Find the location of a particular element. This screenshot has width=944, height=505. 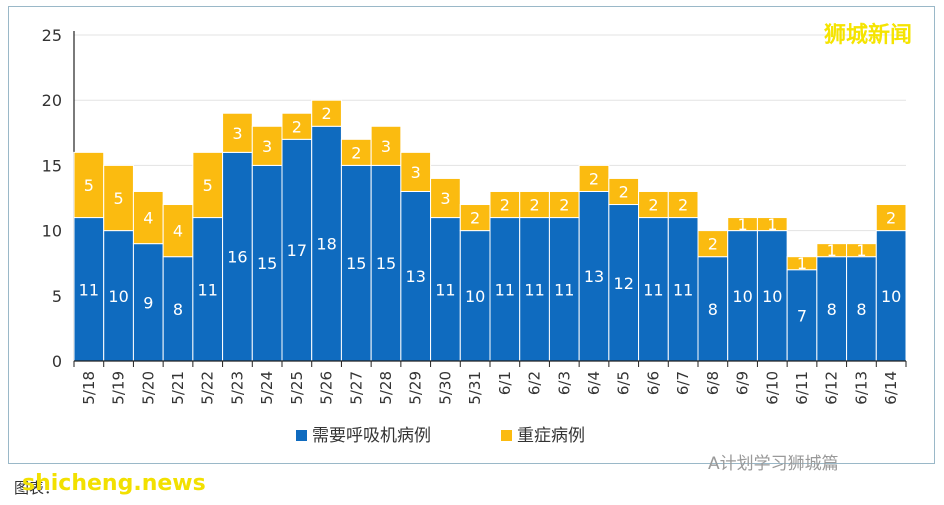

legend-label-ventilator: 需要呼吸机病例 is located at coordinates (371, 436).